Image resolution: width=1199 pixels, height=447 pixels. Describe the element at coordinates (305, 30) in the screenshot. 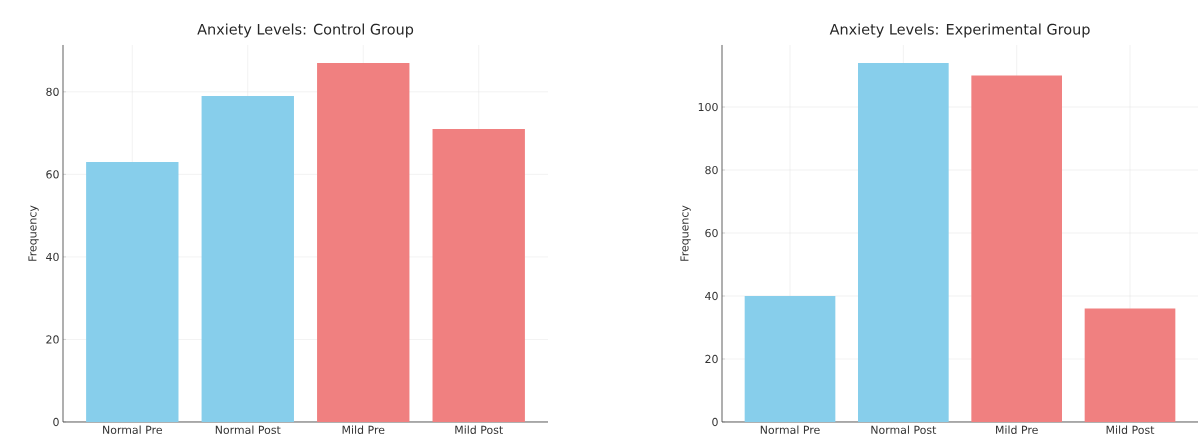

I see `chart-title: Anxiety Levels: Control Group` at that location.